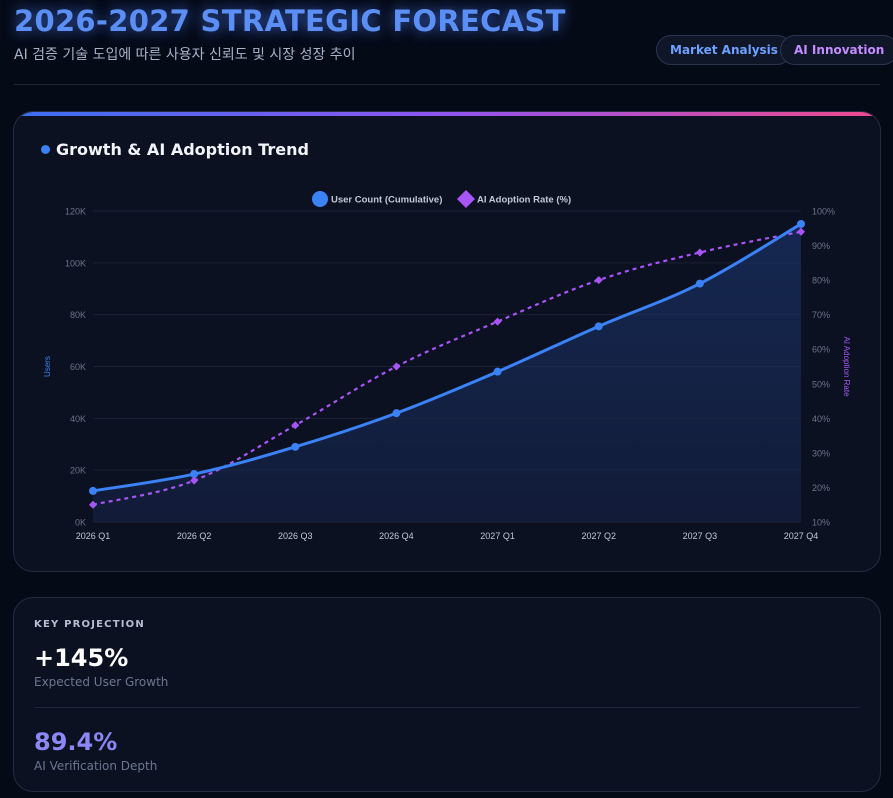  Describe the element at coordinates (823, 212) in the screenshot. I see `y-right-tick-label: 100%` at that location.